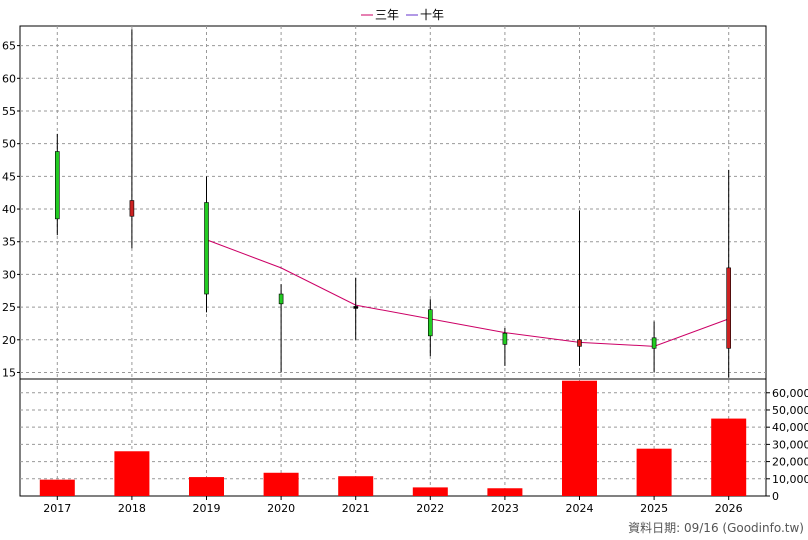 This screenshot has width=808, height=540. I want to click on volume-tick-label: 50,000, so click(790, 410).